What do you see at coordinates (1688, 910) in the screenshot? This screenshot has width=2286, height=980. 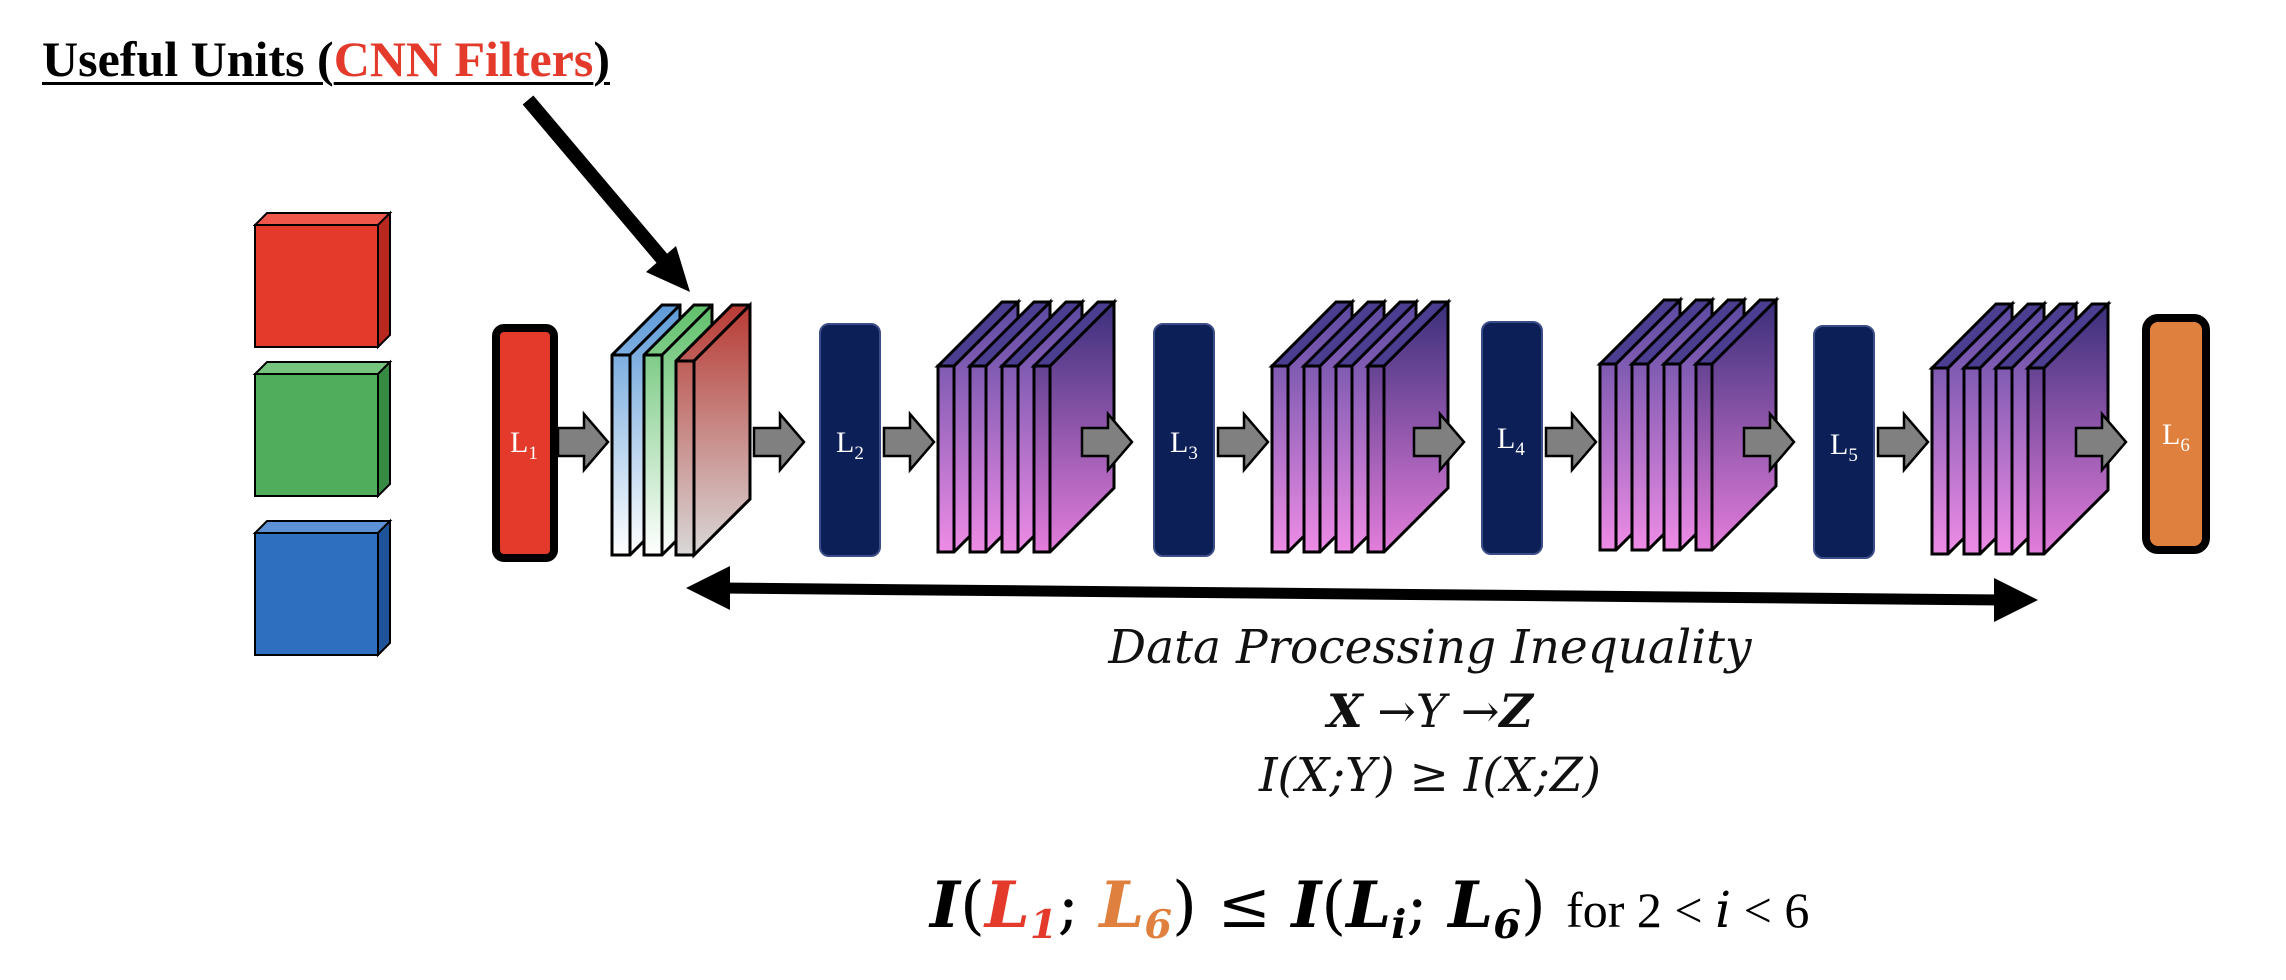 I see `eq-range: for 2 < i < 6` at bounding box center [1688, 910].